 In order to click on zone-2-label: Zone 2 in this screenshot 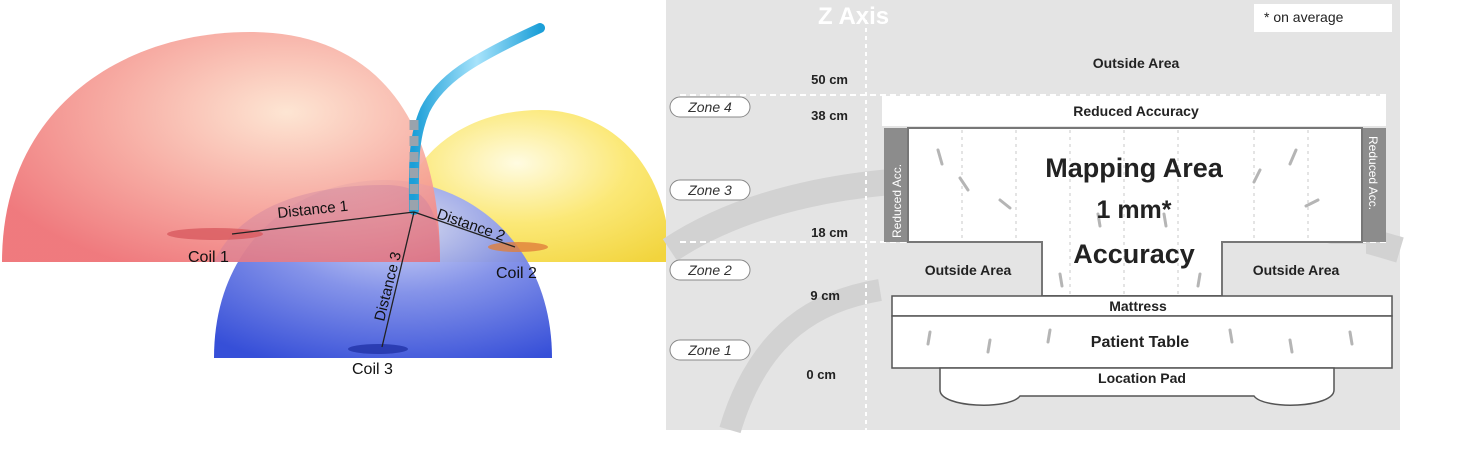, I will do `click(709, 270)`.